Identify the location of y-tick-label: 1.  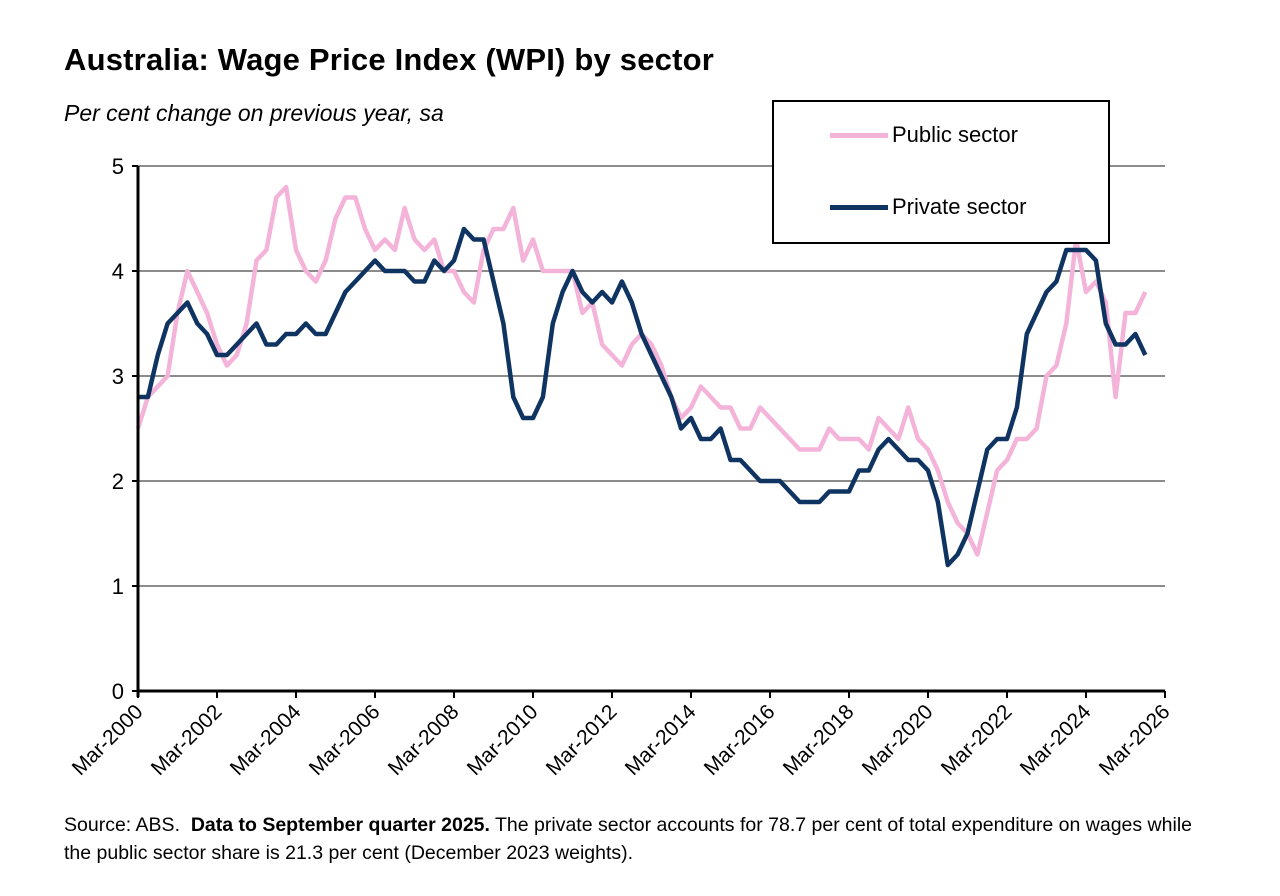
(118, 586).